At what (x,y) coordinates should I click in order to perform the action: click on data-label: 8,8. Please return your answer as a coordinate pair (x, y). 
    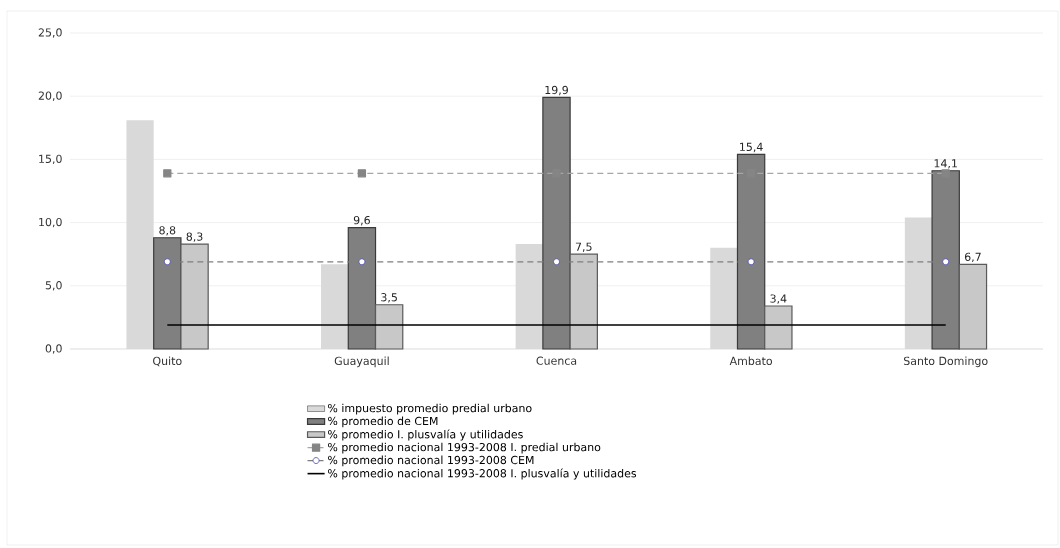
    Looking at the image, I should click on (167, 231).